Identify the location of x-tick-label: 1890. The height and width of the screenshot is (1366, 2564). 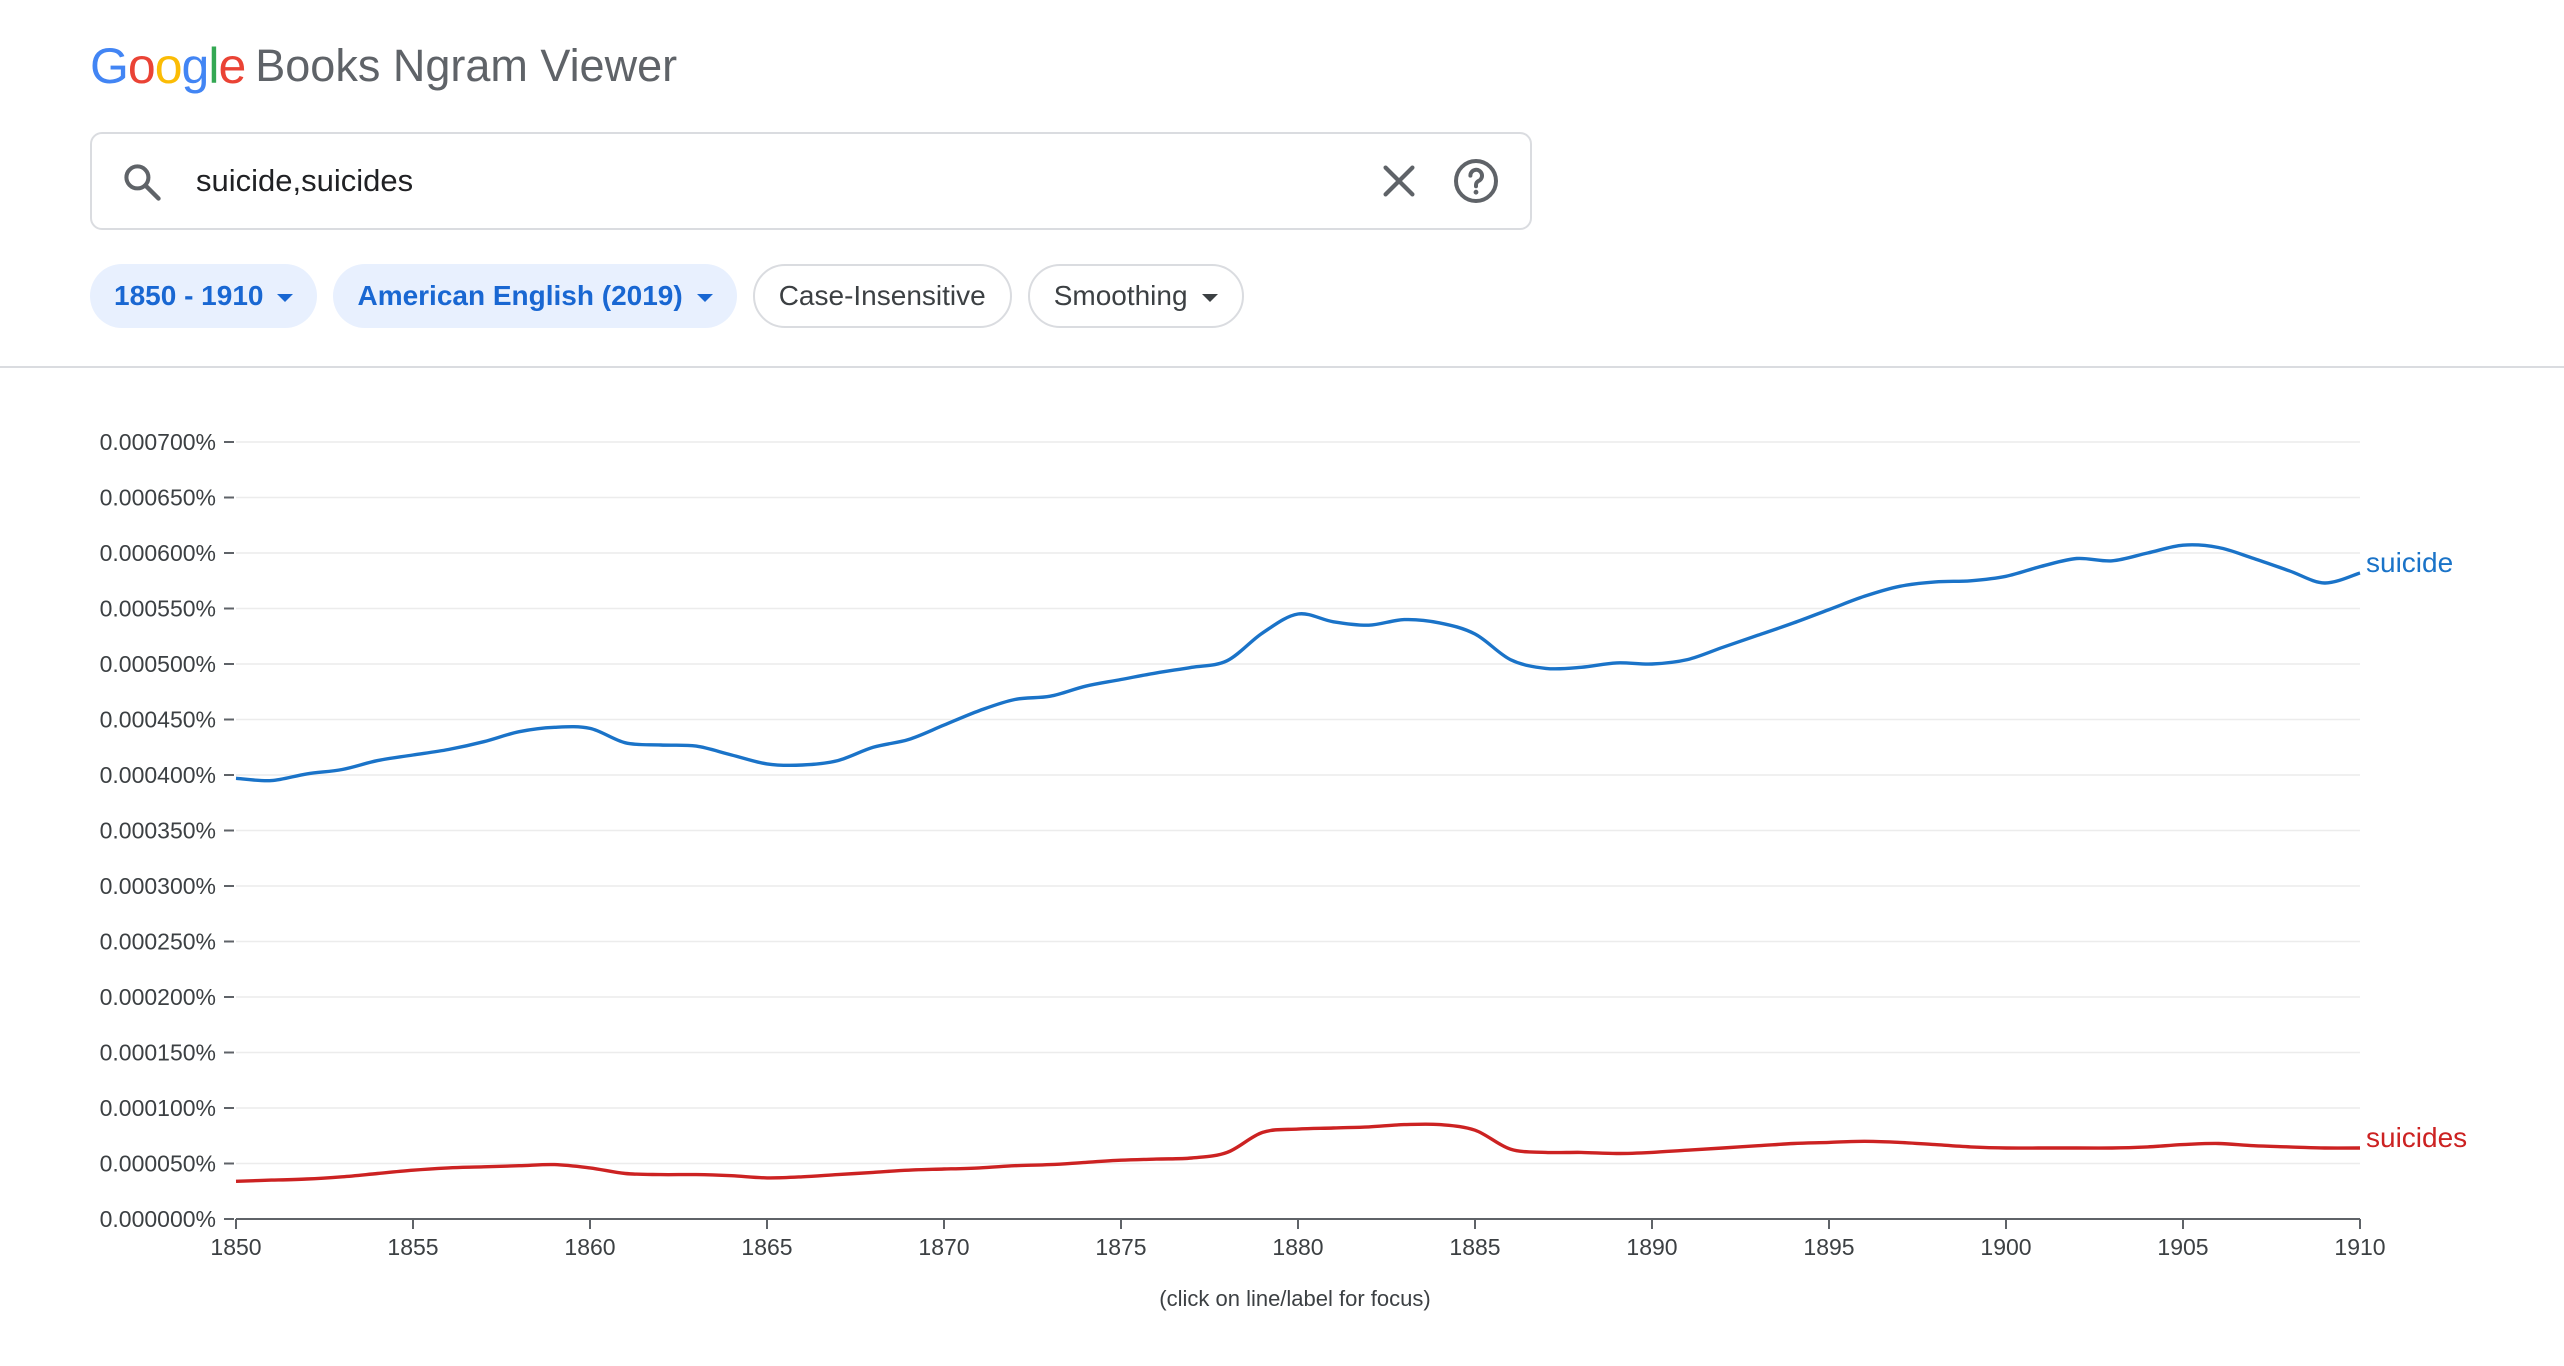
(1651, 1247).